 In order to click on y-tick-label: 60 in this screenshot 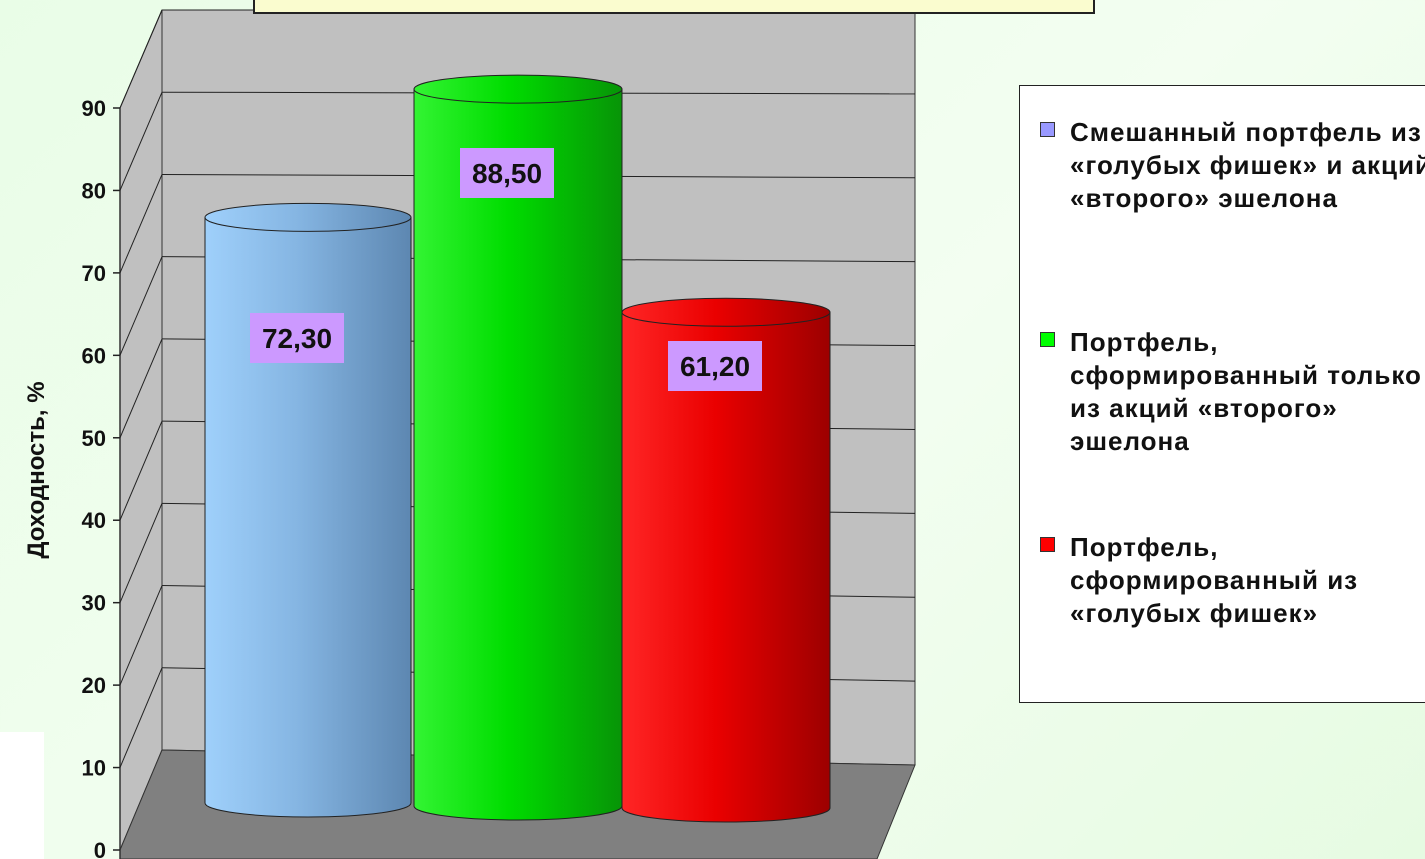, I will do `click(94, 355)`.